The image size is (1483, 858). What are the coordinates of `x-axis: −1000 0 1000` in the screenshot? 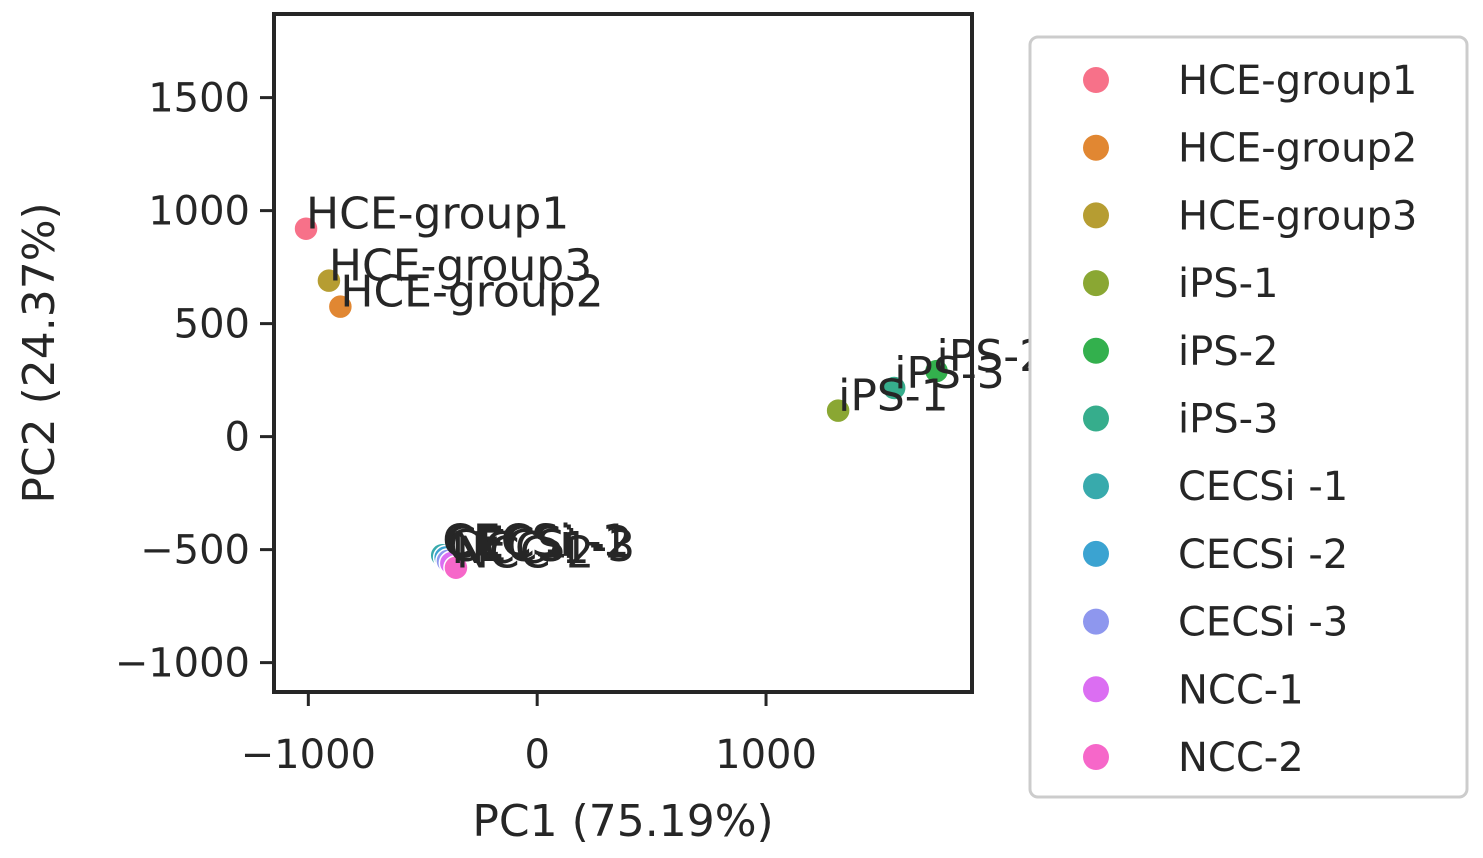 It's located at (529, 735).